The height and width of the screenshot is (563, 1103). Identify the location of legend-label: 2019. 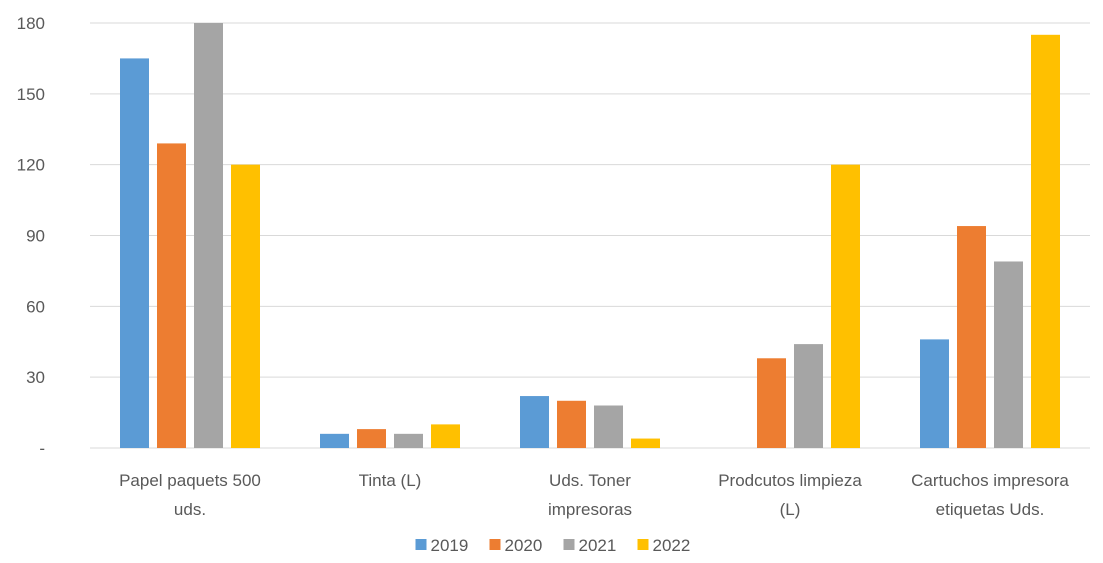
(450, 545).